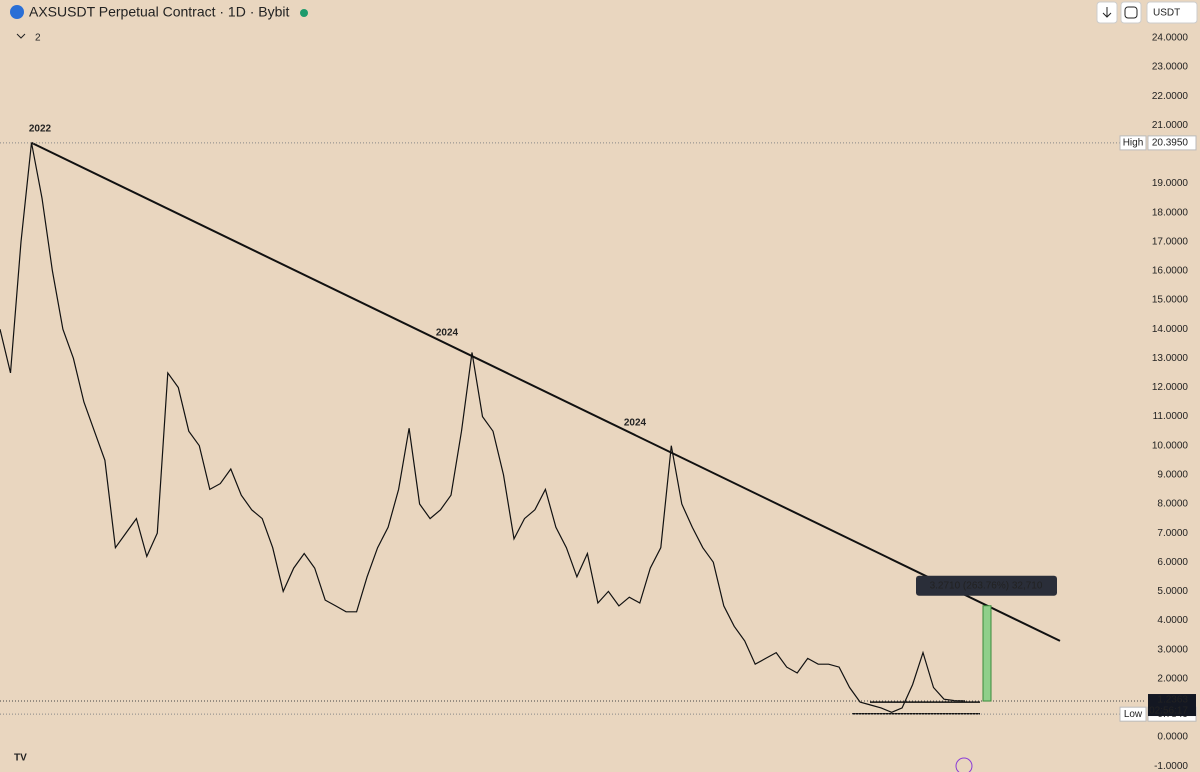  Describe the element at coordinates (1172, 700) in the screenshot. I see `last-price: 1.2363` at that location.